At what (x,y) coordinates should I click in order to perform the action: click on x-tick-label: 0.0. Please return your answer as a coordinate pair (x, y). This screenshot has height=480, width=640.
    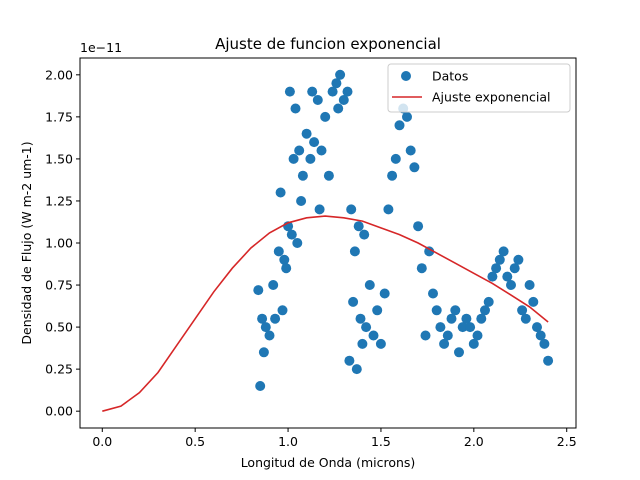
    Looking at the image, I should click on (102, 441).